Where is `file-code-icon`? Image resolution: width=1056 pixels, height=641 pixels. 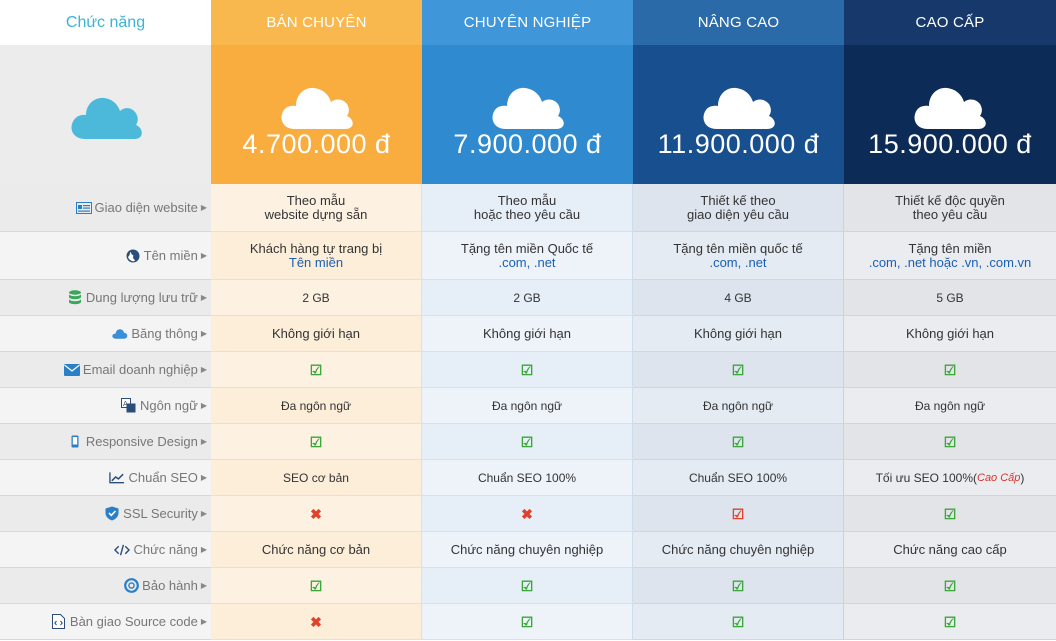 file-code-icon is located at coordinates (59, 621).